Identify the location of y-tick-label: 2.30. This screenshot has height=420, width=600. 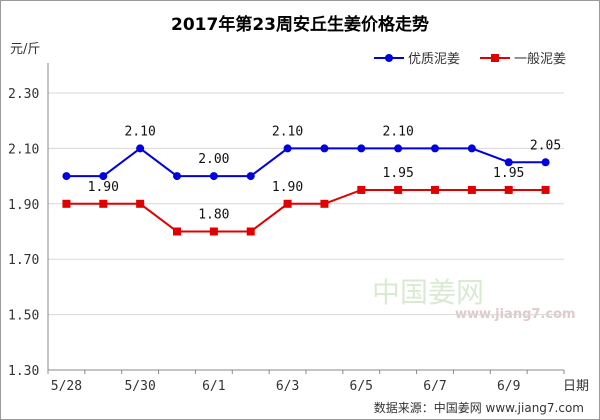
(23, 94).